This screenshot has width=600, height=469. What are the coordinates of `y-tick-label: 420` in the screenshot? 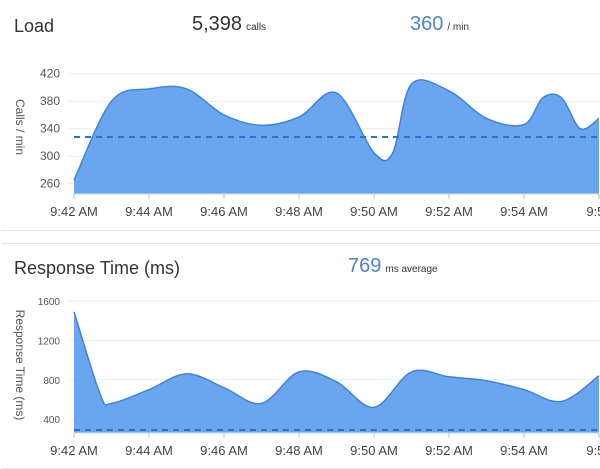 It's located at (50, 74).